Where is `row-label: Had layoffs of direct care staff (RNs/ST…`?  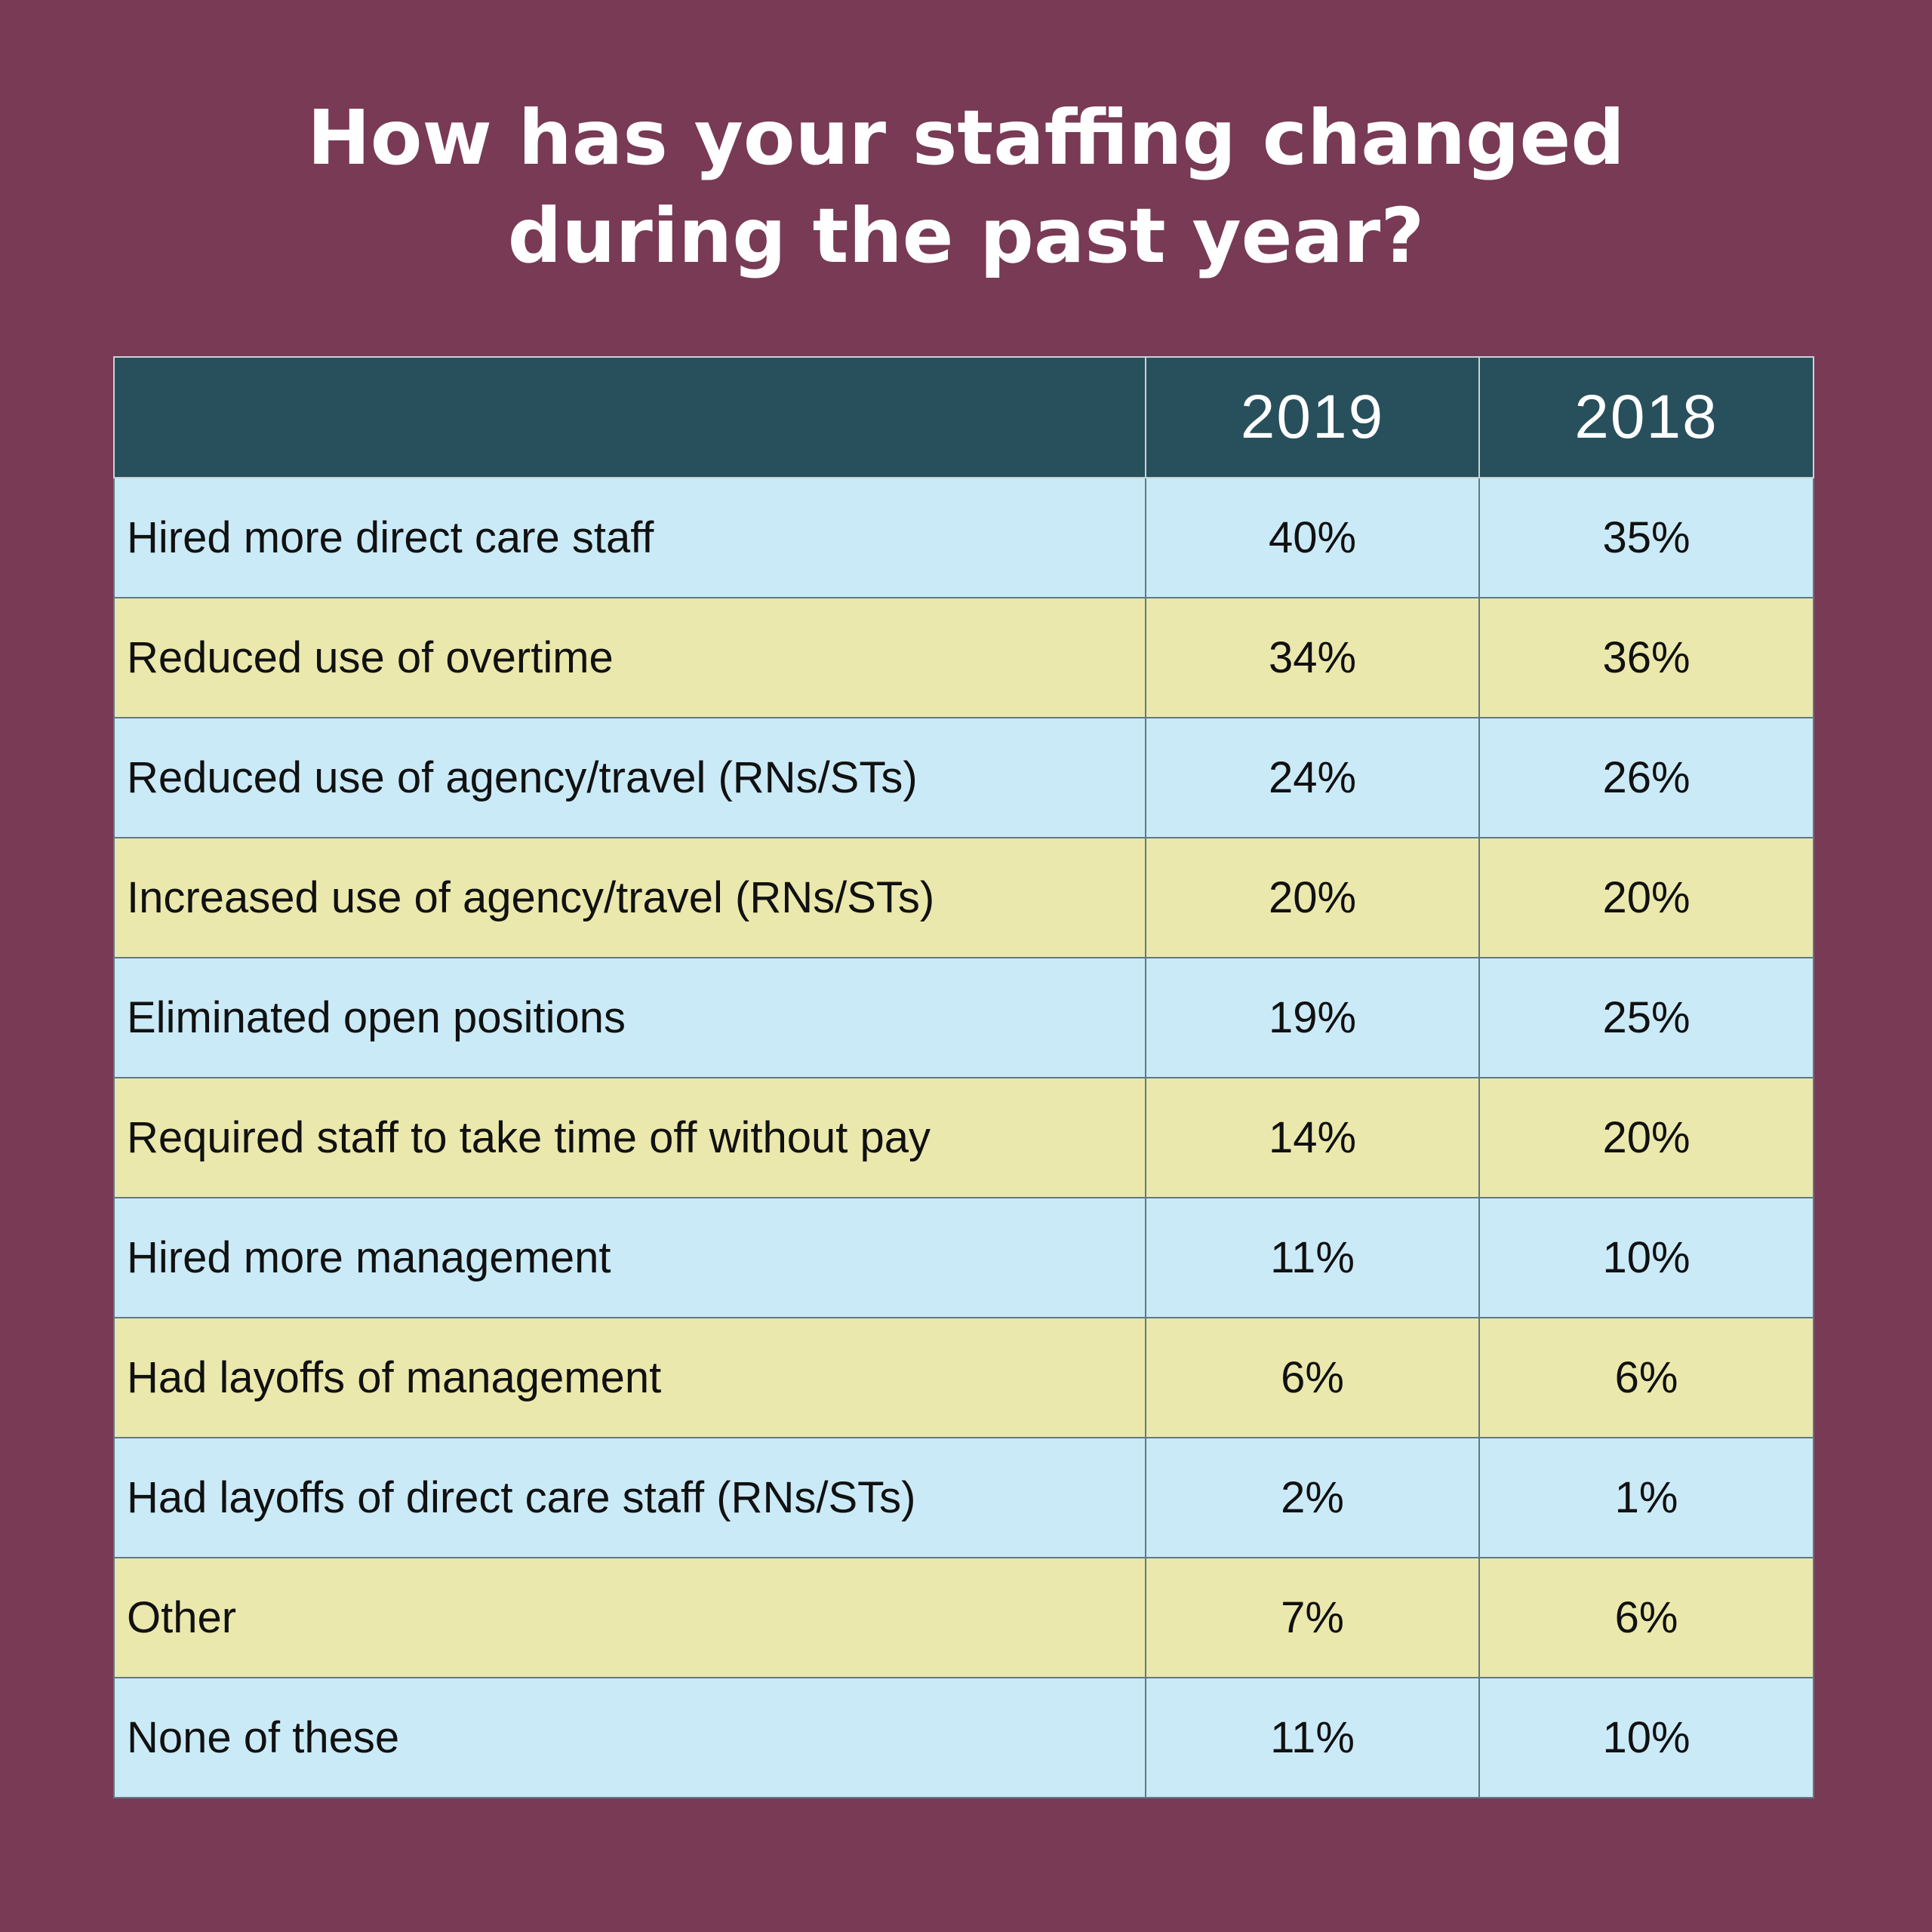
row-label: Had layoffs of direct care staff (RNs/ST… is located at coordinates (629, 1497).